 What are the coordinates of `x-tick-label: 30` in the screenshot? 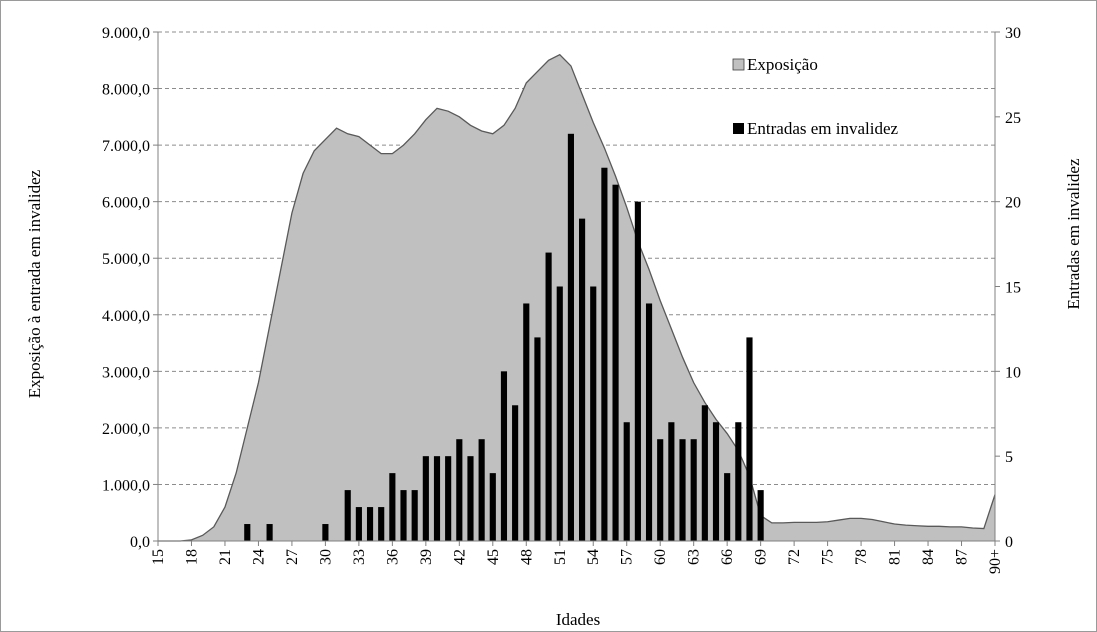 It's located at (325, 557).